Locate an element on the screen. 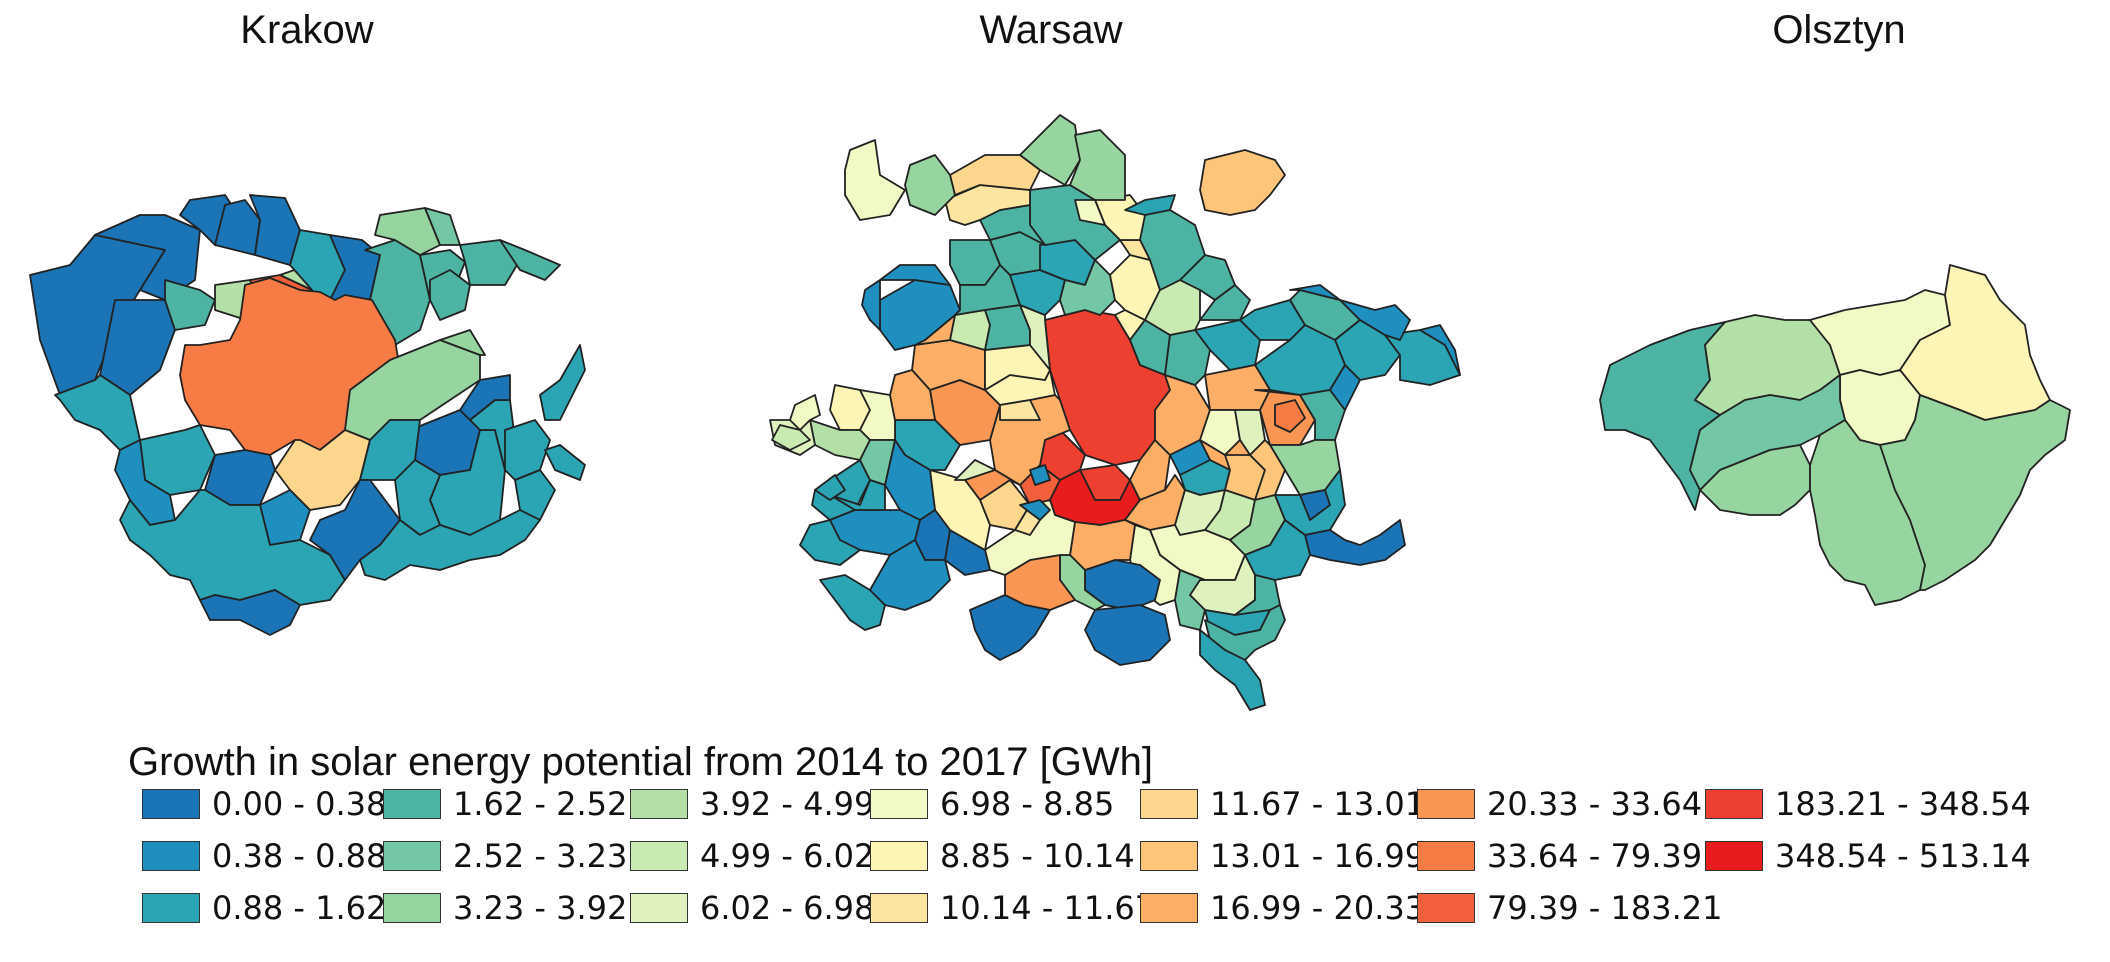 This screenshot has height=962, width=2110. legend-item: 0.00 - 0.38 is located at coordinates (264, 804).